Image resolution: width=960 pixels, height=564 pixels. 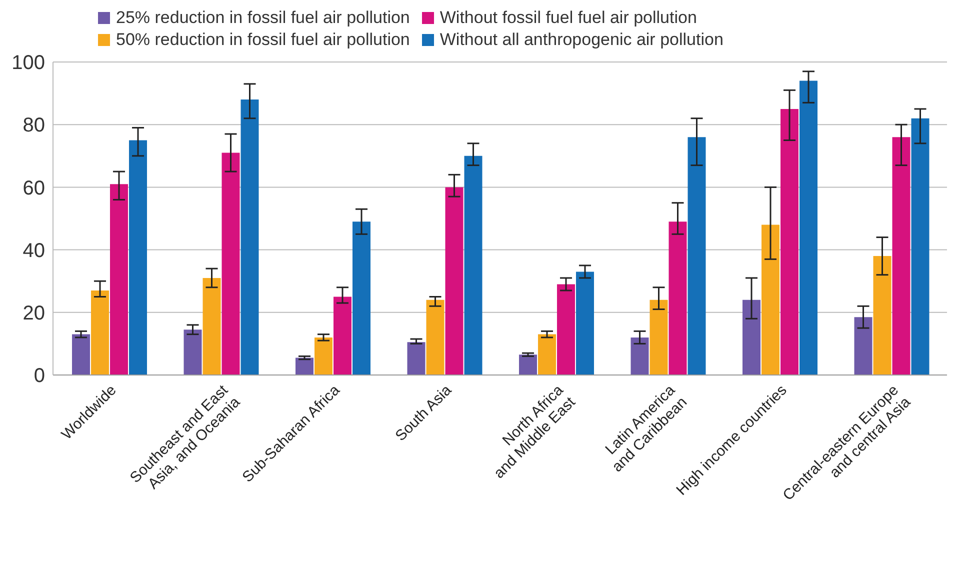 What do you see at coordinates (39, 376) in the screenshot?
I see `y-tick-label: 0` at bounding box center [39, 376].